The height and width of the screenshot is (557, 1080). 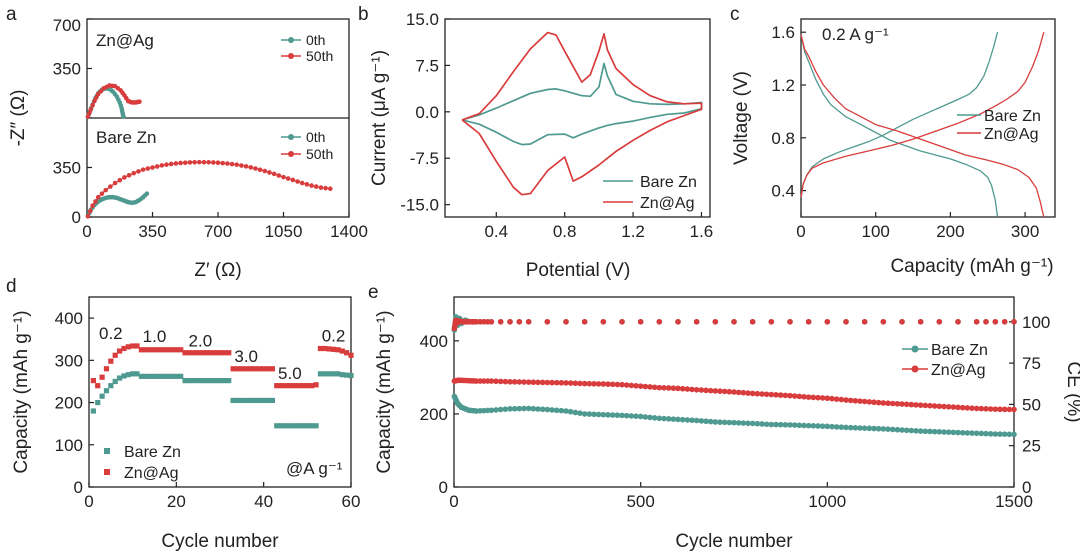 What do you see at coordinates (1036, 322) in the screenshot?
I see `y2-tick-label: 100` at bounding box center [1036, 322].